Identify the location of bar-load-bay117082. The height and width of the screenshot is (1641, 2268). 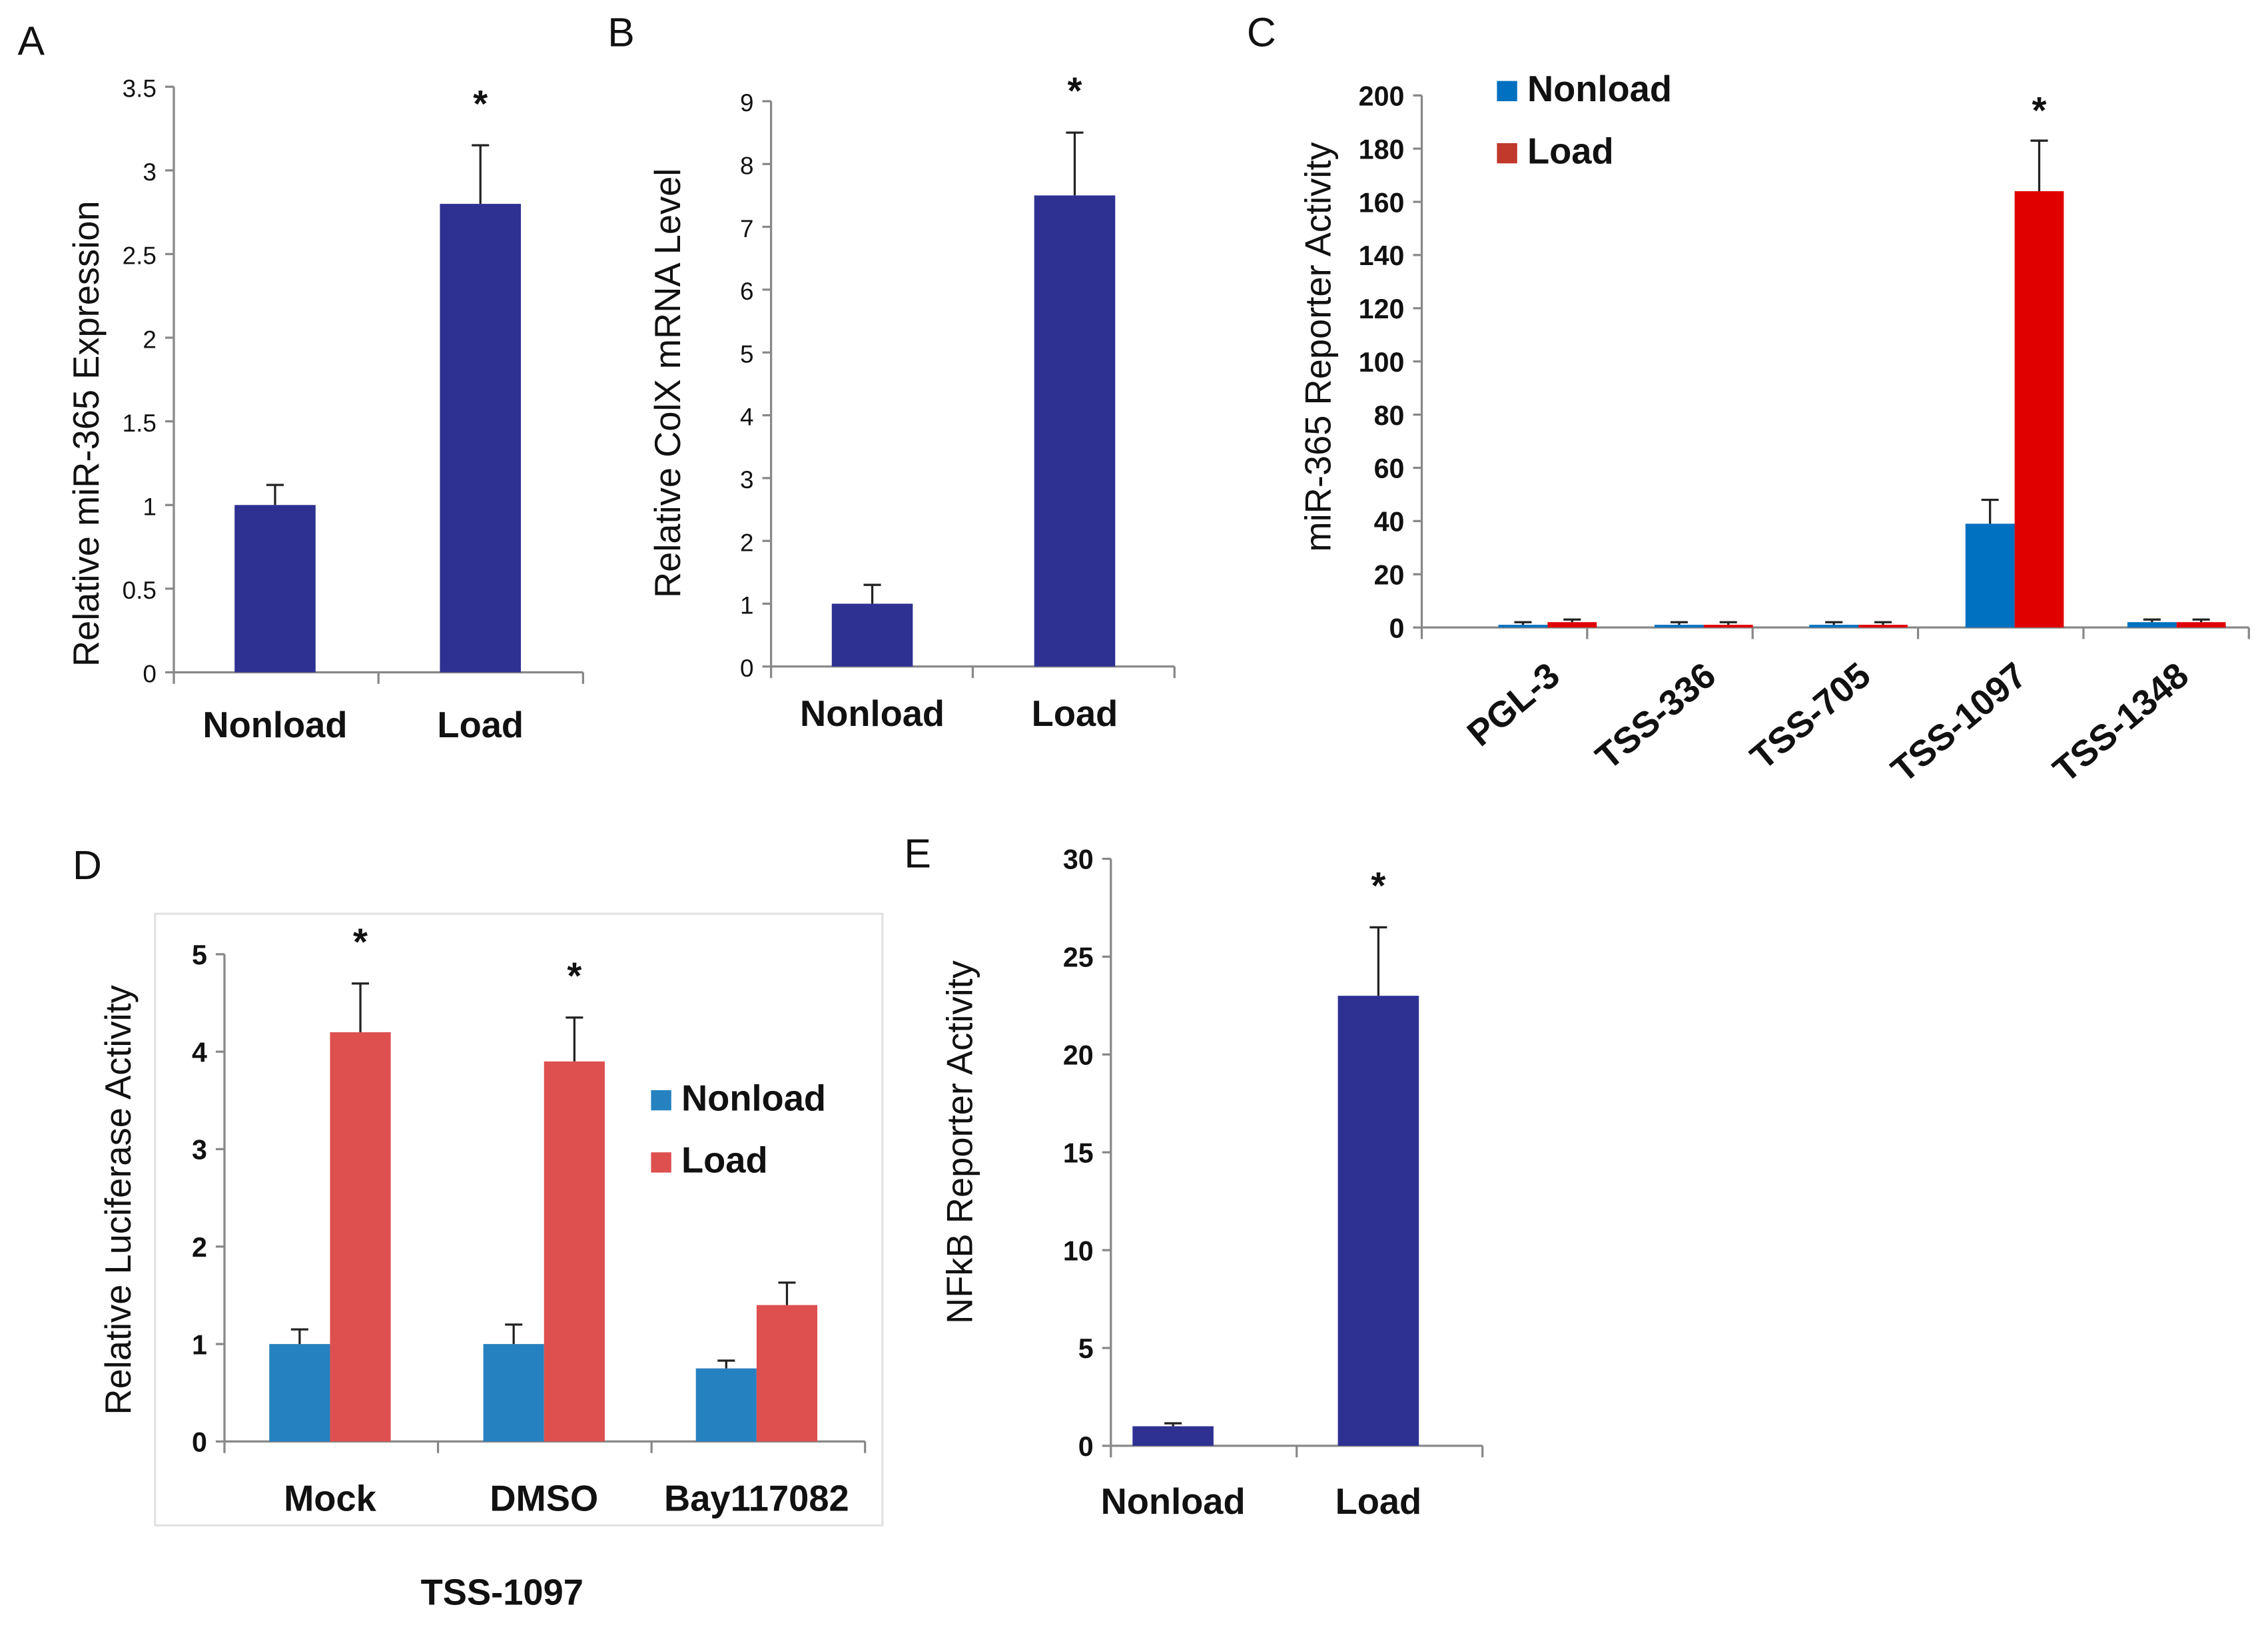
(787, 1373).